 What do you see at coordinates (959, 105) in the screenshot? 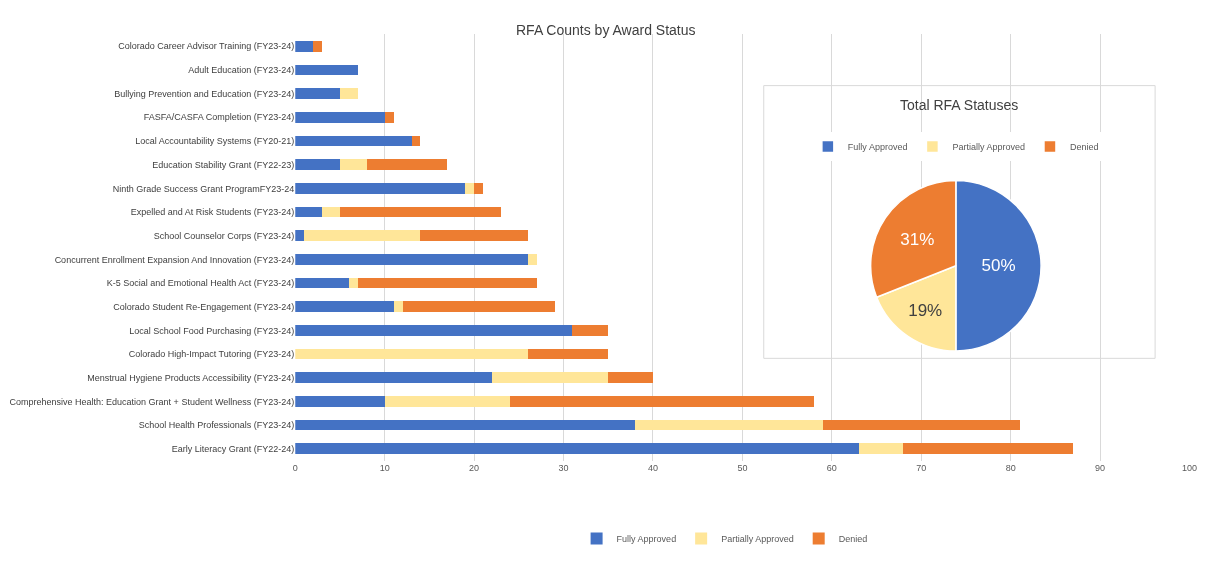
I see `chart-title: Total RFA Statuses` at bounding box center [959, 105].